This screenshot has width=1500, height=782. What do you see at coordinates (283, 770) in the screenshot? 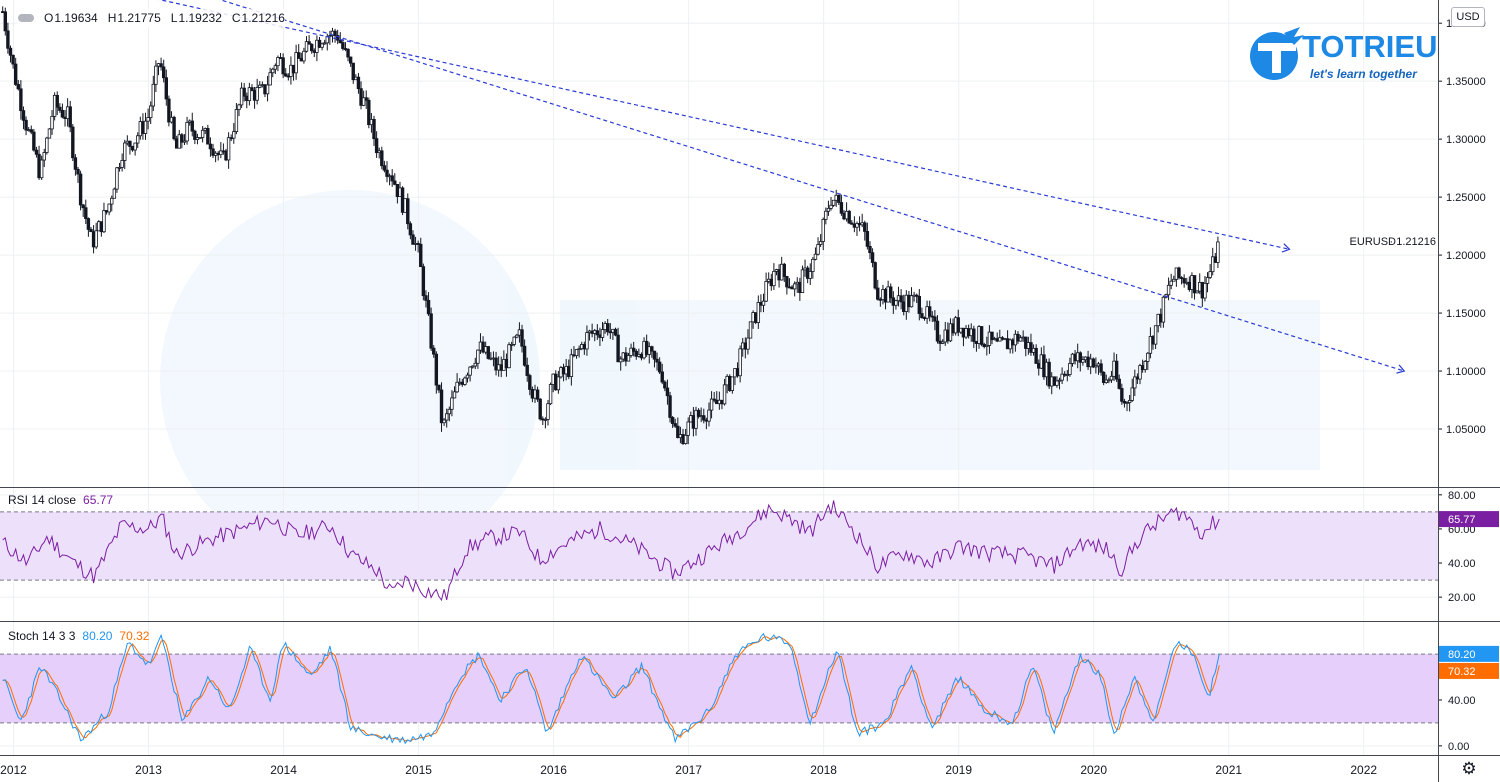
I see `x-tick-label: 2014` at bounding box center [283, 770].